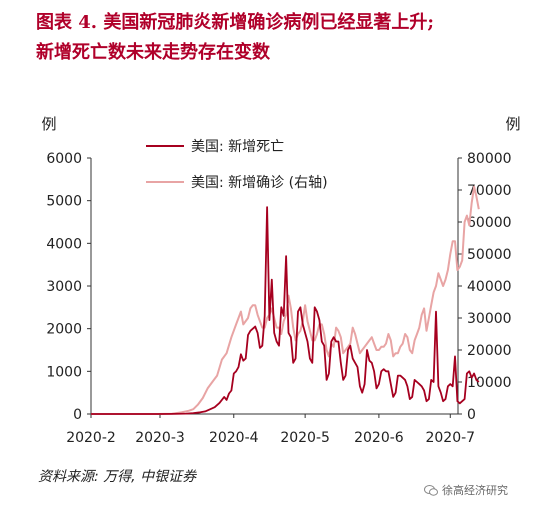  Describe the element at coordinates (286, 38) in the screenshot. I see `chart-title: 图表 4. 美国新冠肺炎新增确诊病例已经显著上升; 新增死亡数未来走势存在变数` at that location.